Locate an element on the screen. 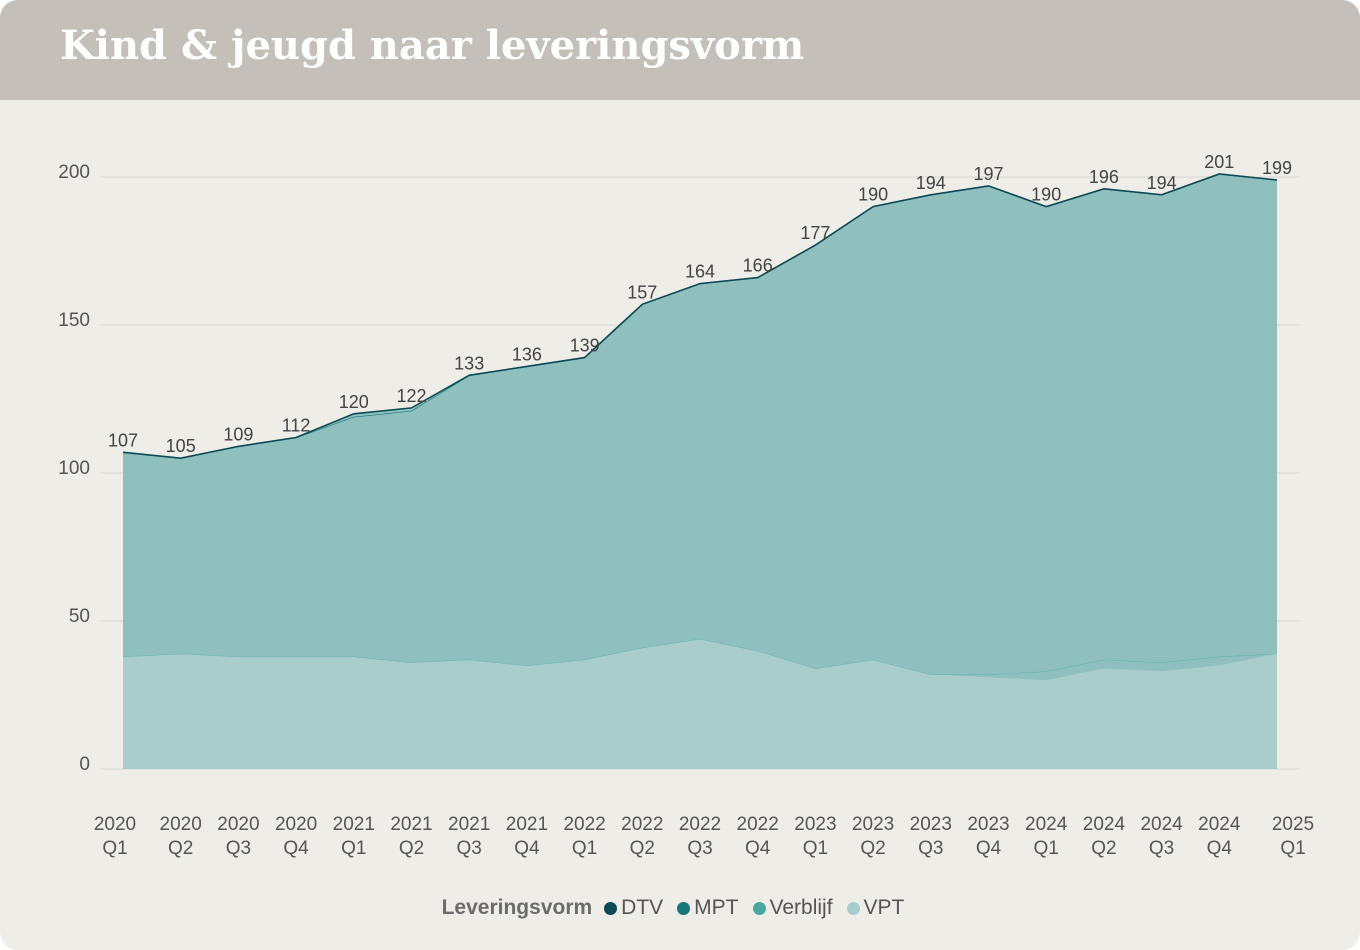 The image size is (1360, 950). legend-item-dtv: DTV is located at coordinates (633, 908).